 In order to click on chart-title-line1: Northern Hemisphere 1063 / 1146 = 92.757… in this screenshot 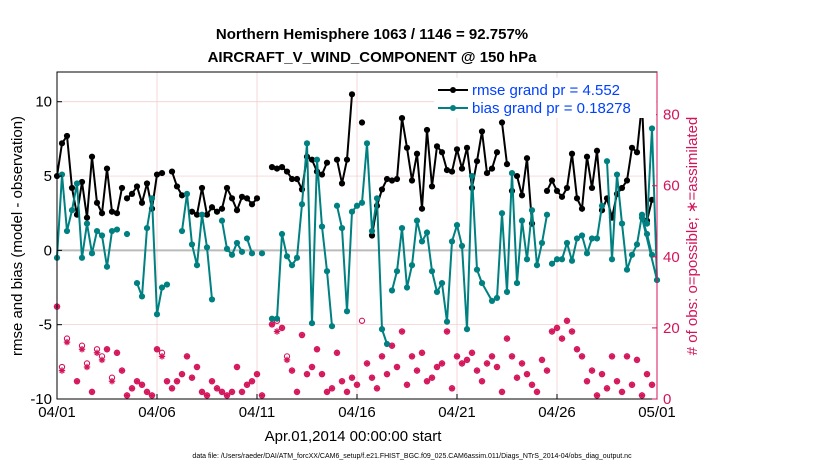, I will do `click(372, 34)`.